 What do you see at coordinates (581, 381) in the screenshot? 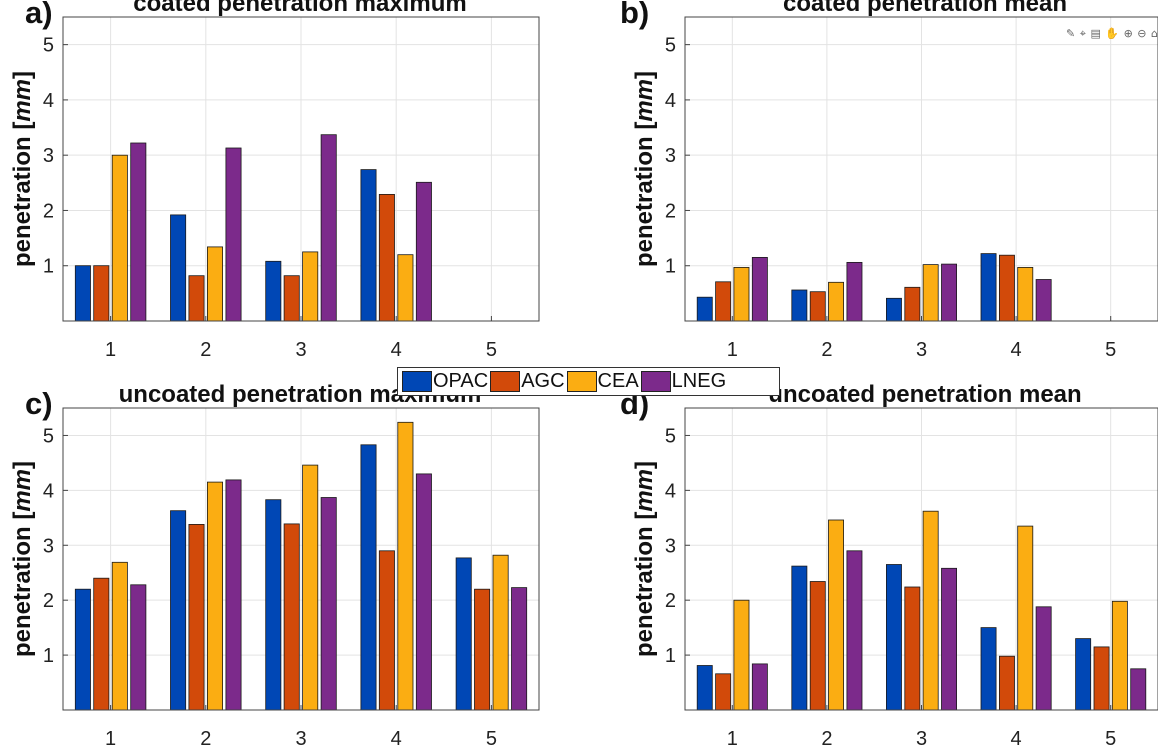
I see `legend-swatch-cea` at bounding box center [581, 381].